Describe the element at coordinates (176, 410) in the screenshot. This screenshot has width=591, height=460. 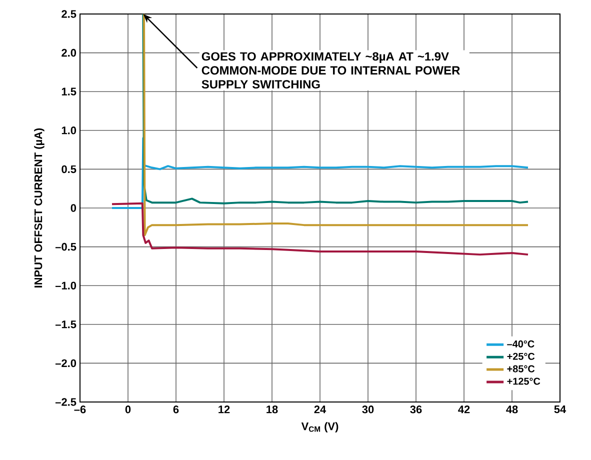
I see `x-tick-label: 6` at that location.